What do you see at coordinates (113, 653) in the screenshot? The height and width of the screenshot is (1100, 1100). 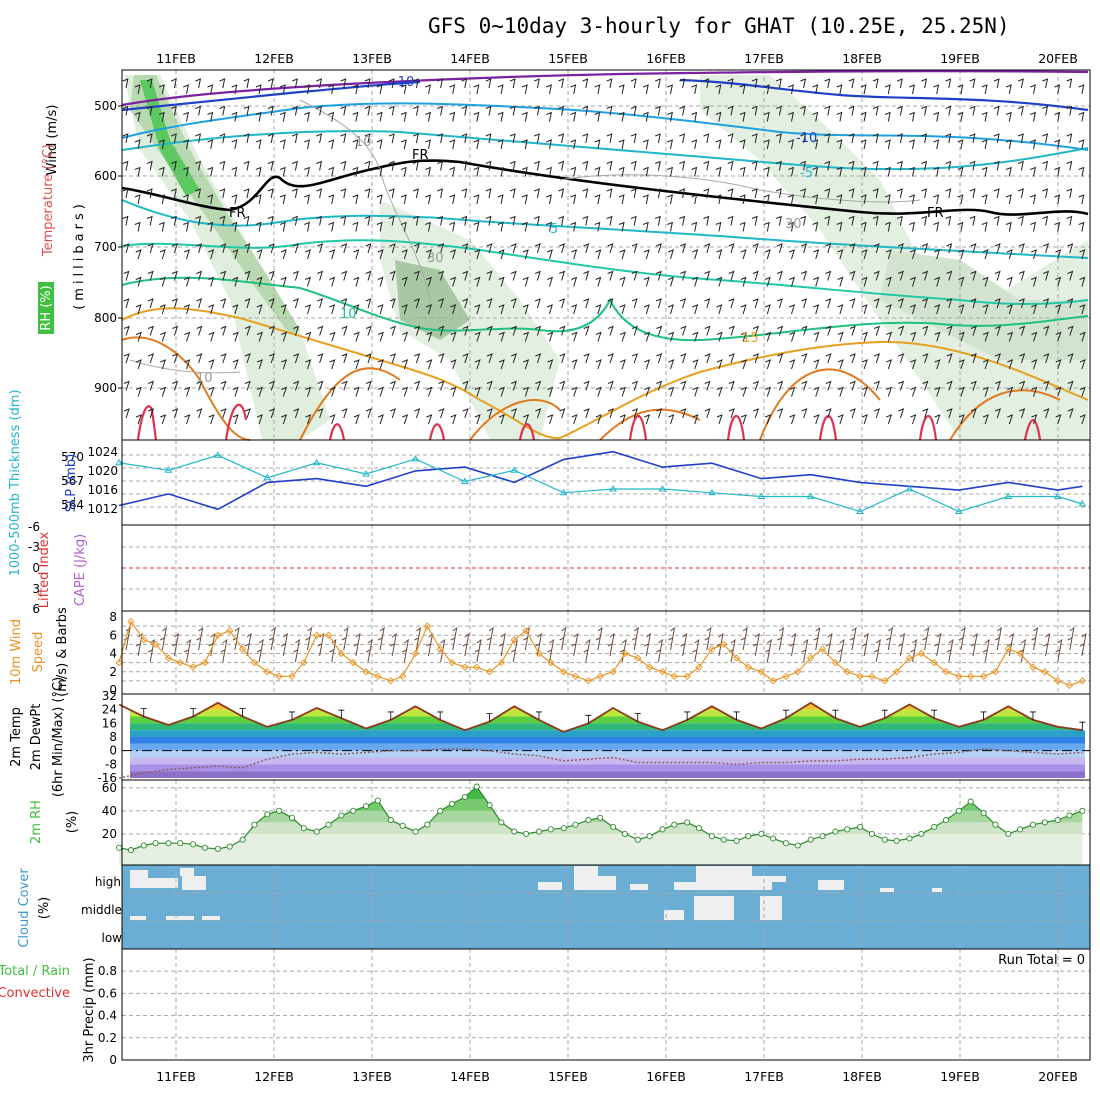 I see `wind-ticks: 8 6 4 2 0` at bounding box center [113, 653].